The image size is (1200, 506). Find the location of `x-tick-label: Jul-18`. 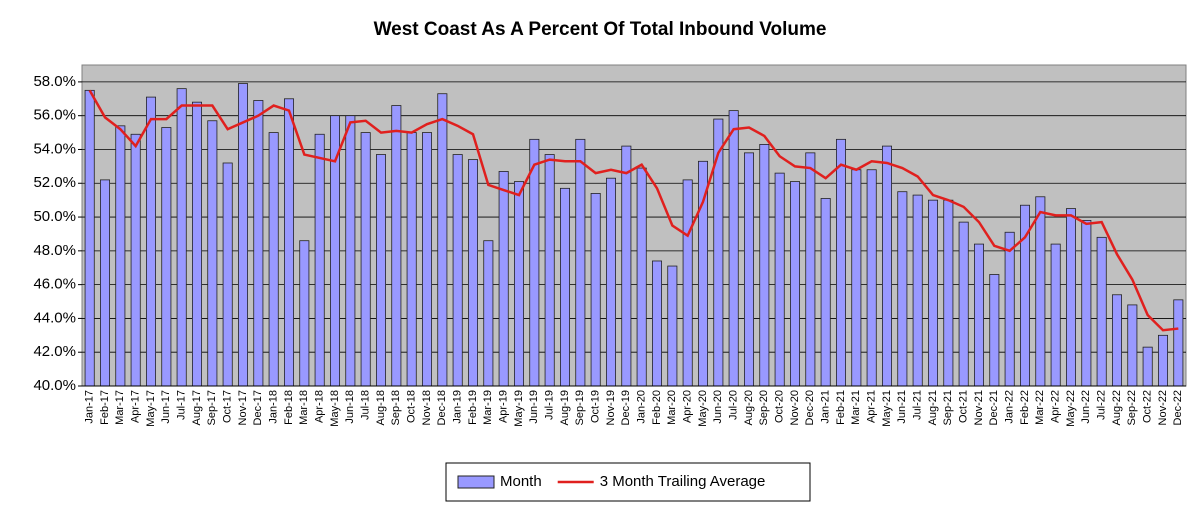

x-tick-label: Jul-18 is located at coordinates (366, 405).